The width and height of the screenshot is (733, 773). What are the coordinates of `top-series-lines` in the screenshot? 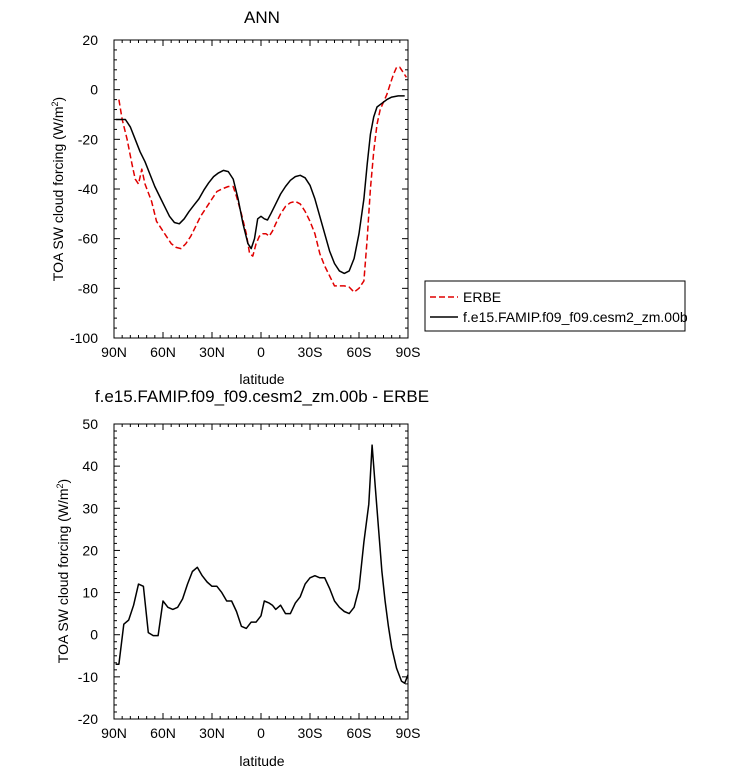 It's located at (261, 179).